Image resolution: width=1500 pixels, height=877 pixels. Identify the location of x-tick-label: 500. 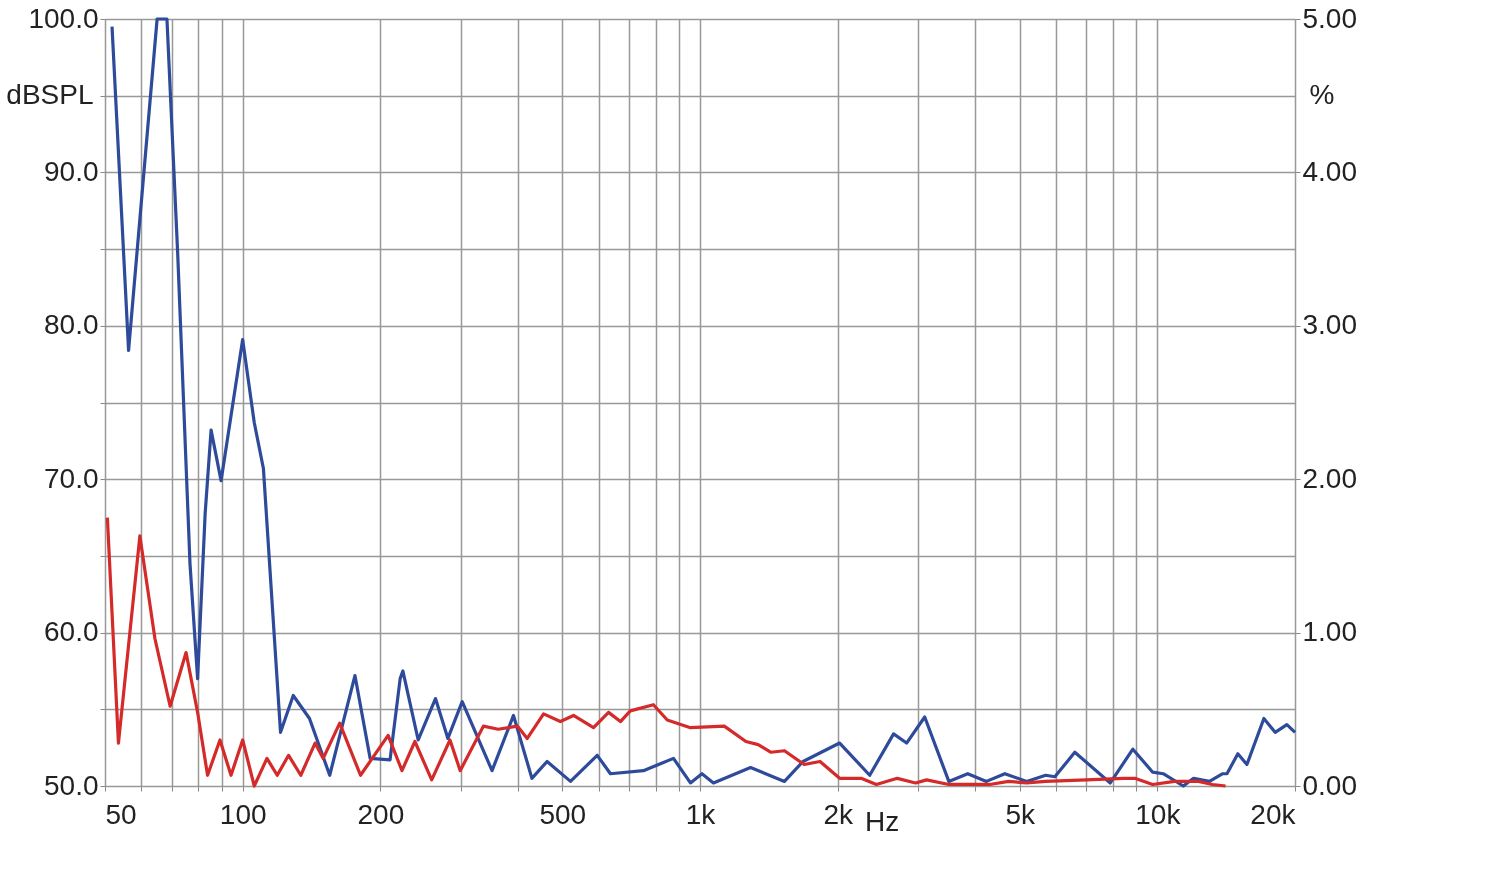
(563, 814).